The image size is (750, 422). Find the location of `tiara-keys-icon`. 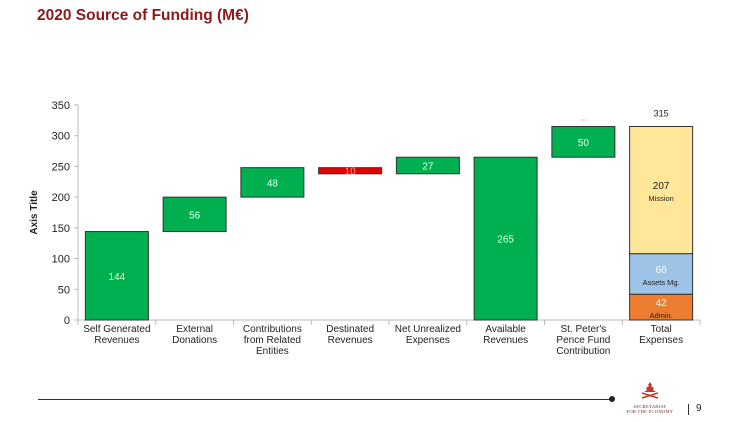

tiara-keys-icon is located at coordinates (650, 390).